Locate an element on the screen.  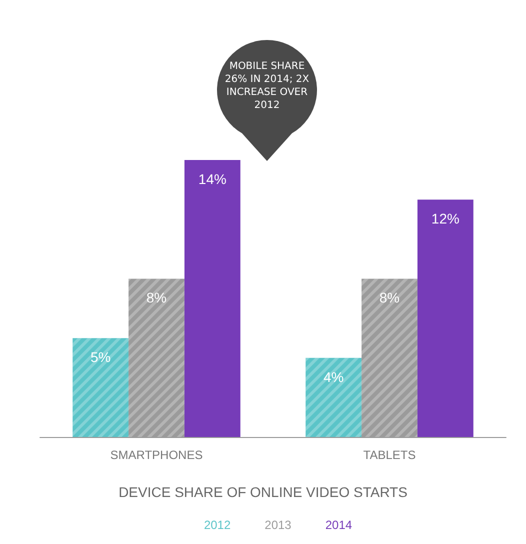
data-label: 14% is located at coordinates (212, 179).